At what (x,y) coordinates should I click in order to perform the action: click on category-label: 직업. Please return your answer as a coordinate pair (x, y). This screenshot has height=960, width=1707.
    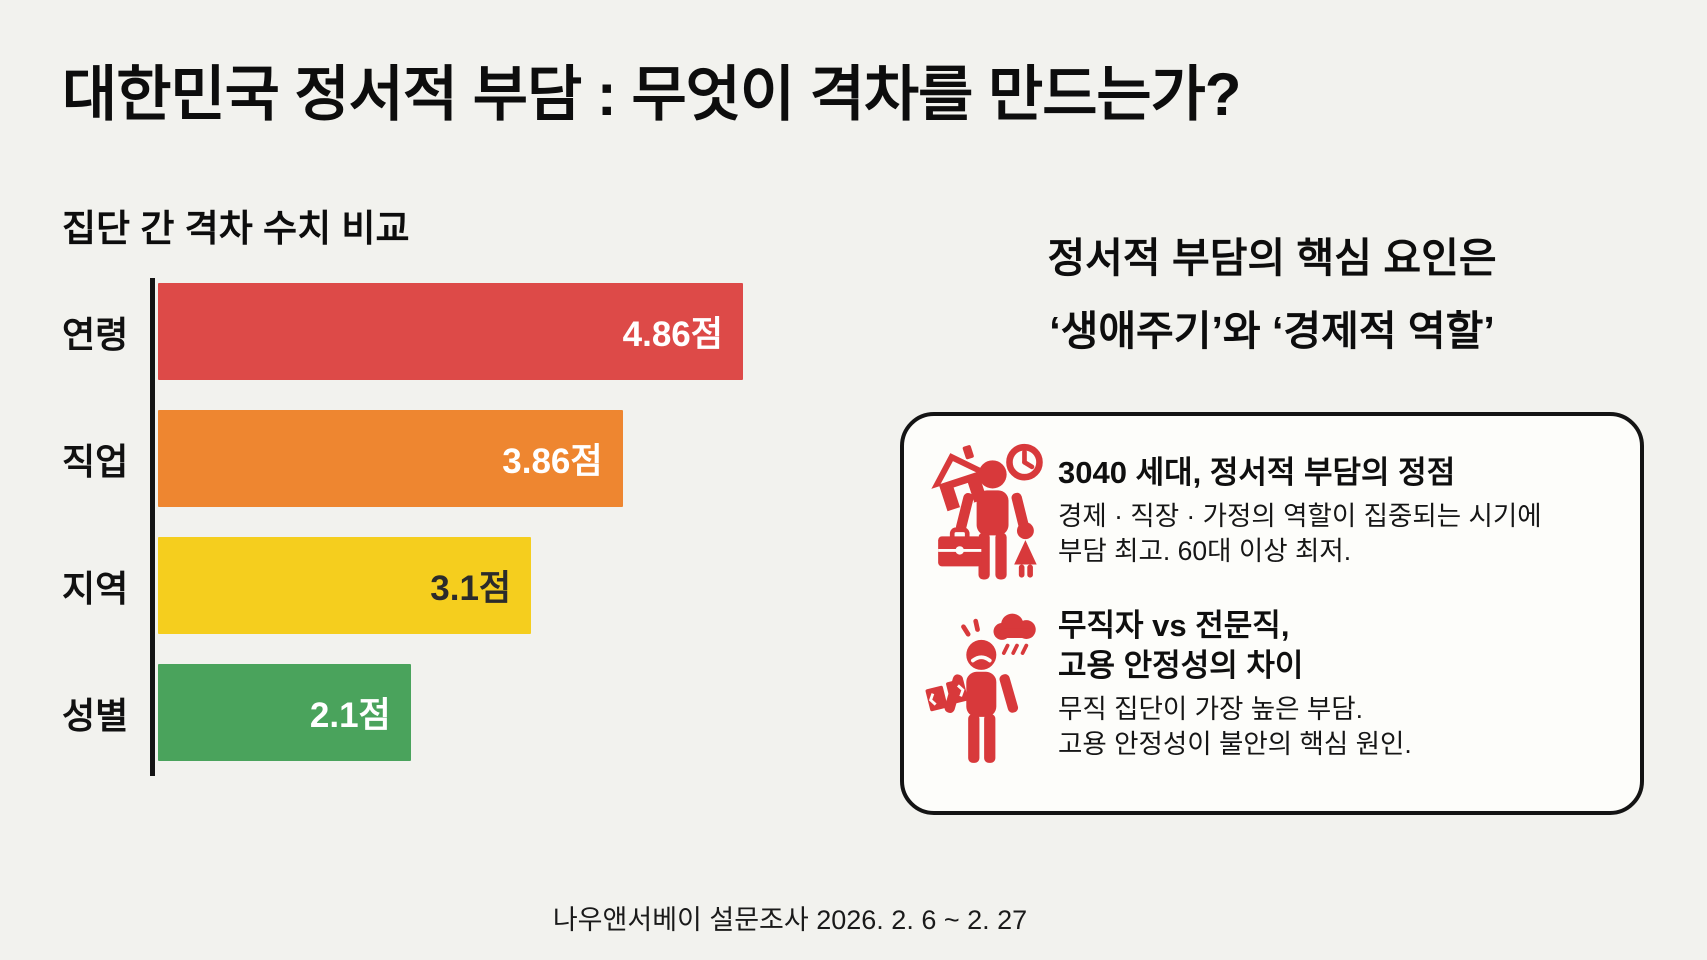
    Looking at the image, I should click on (95, 461).